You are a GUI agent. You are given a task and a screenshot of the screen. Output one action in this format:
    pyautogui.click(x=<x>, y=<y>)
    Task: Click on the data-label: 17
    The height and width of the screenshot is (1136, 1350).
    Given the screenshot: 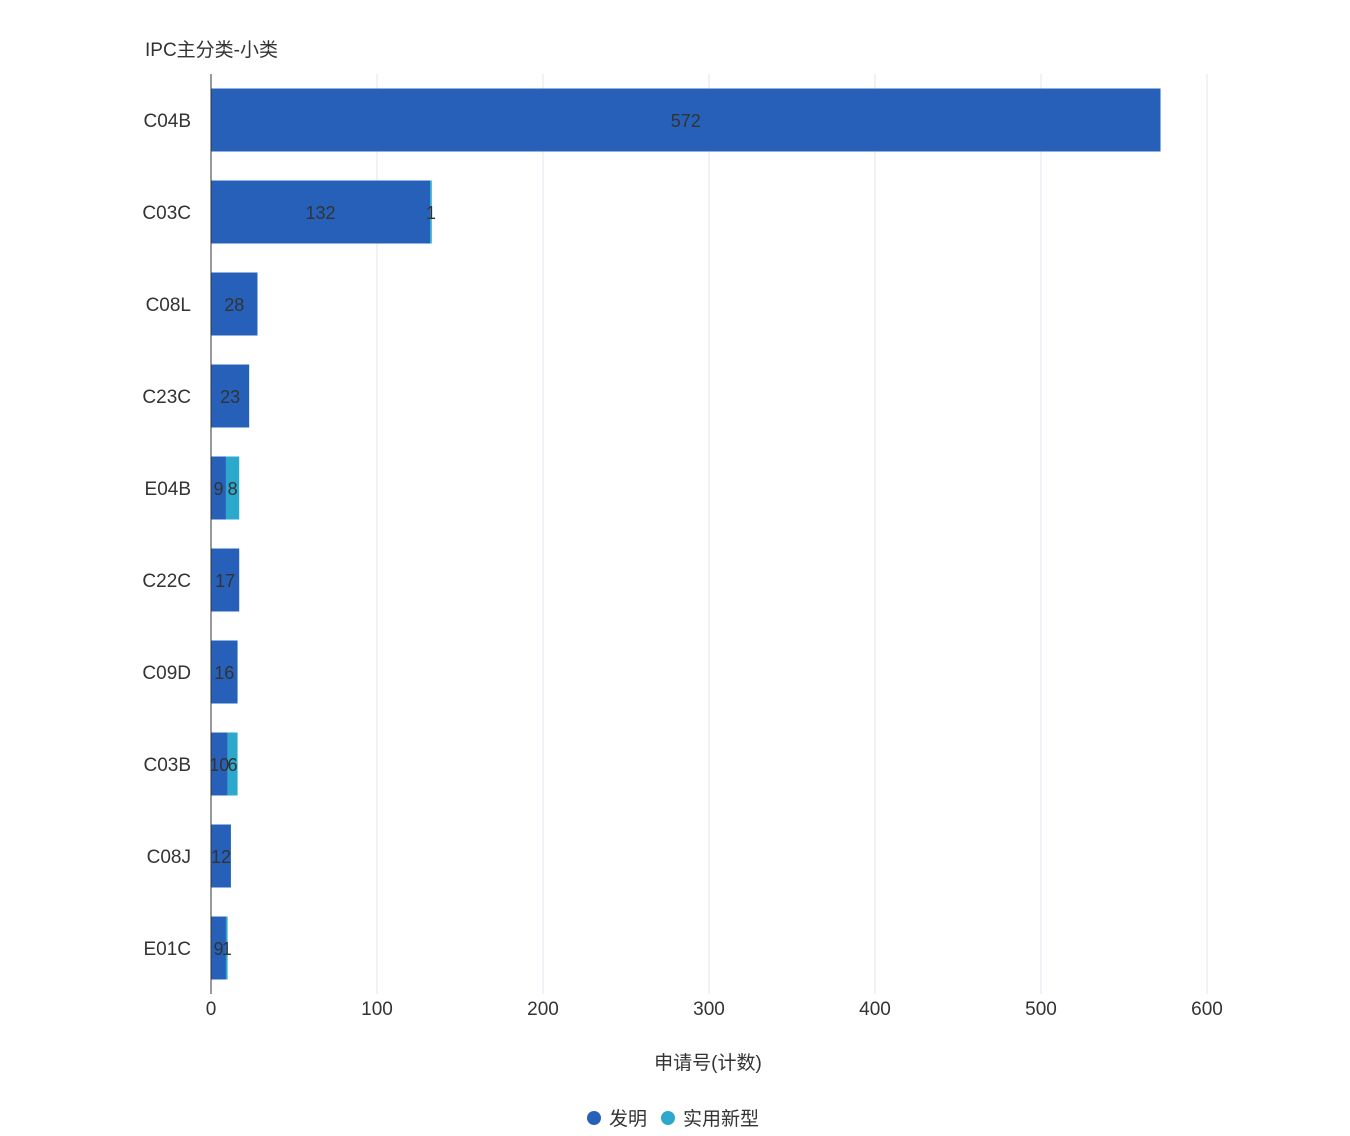 What is the action you would take?
    pyautogui.click(x=225, y=581)
    